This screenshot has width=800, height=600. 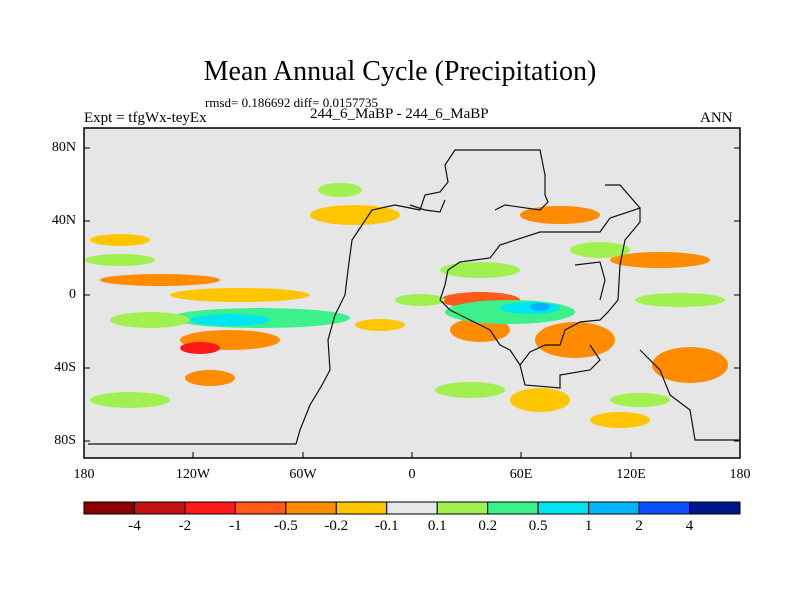 What do you see at coordinates (291, 102) in the screenshot?
I see `stats-label: rmsd= 0.186692 diff= 0.0157735` at bounding box center [291, 102].